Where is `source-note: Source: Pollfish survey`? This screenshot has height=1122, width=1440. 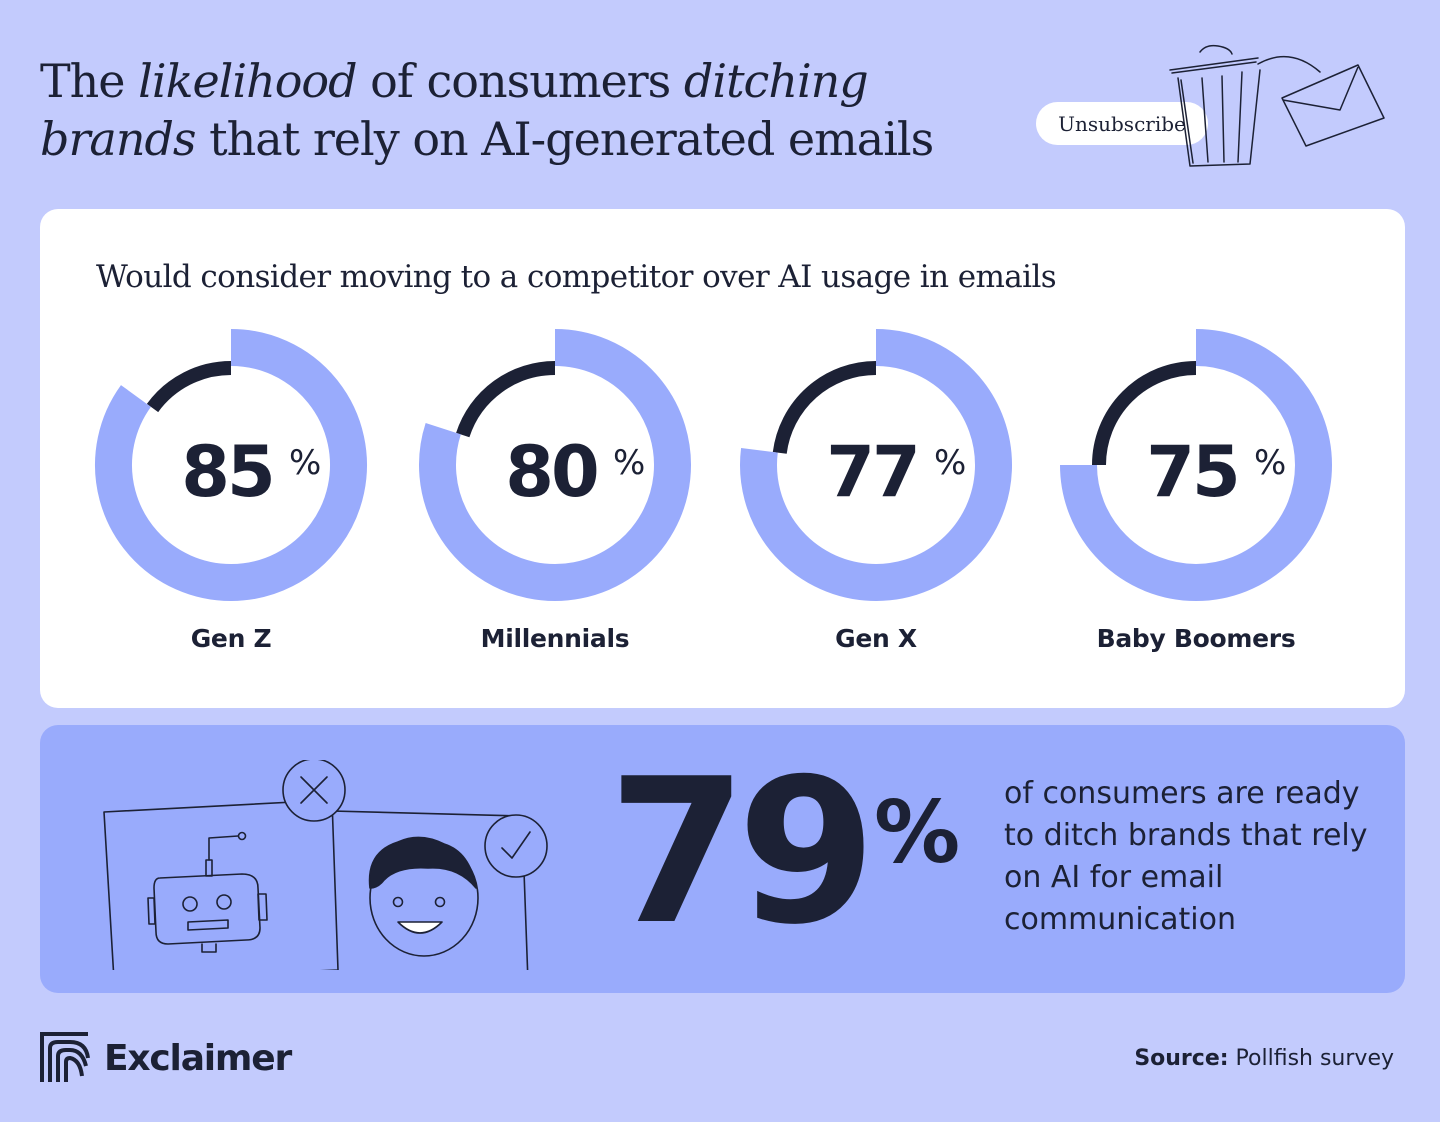
source-note: Source: Pollfish survey is located at coordinates (1264, 1058).